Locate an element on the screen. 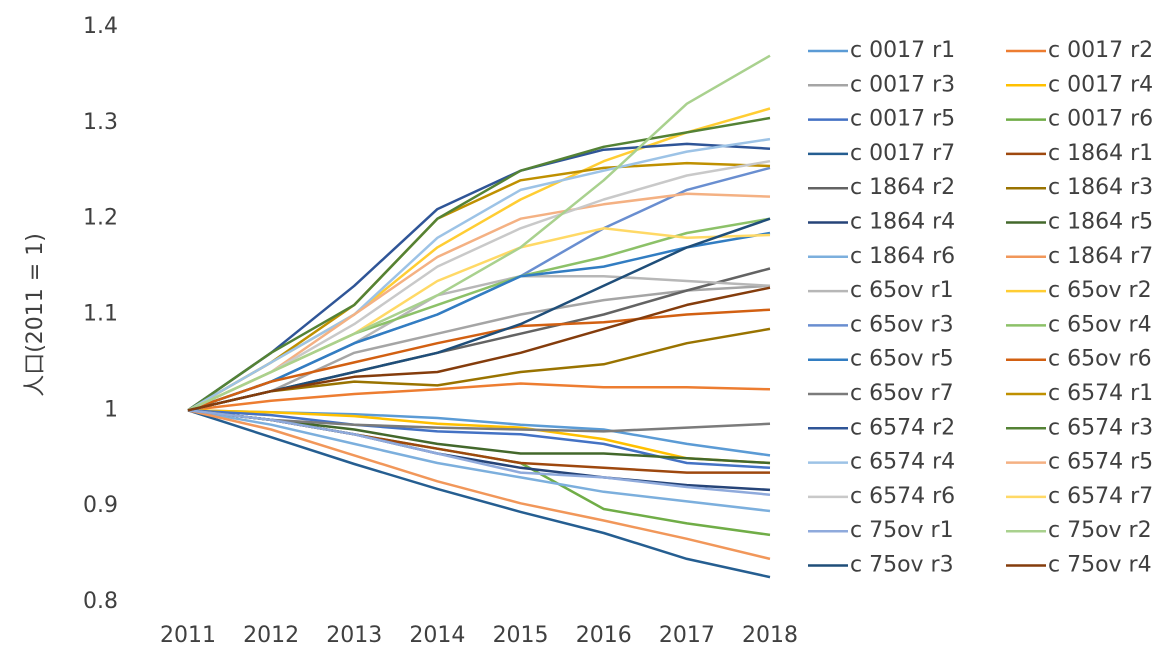  legend-label: c 0017 r2 is located at coordinates (1100, 50).